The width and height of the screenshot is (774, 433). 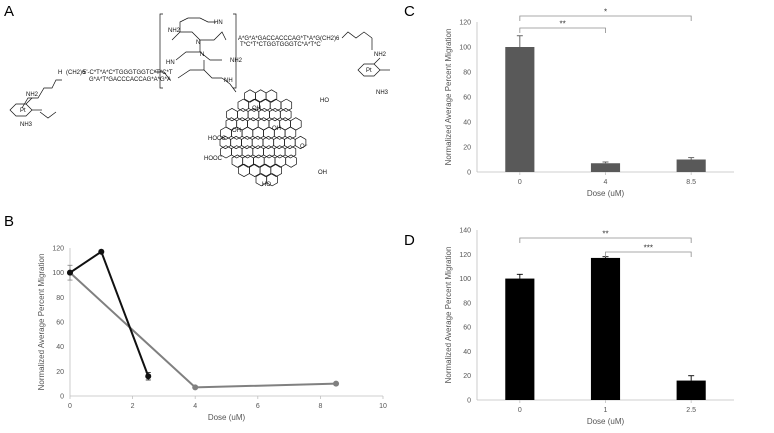 What do you see at coordinates (648, 248) in the screenshot?
I see `chart-d-significance-label-1: ***` at bounding box center [648, 248].